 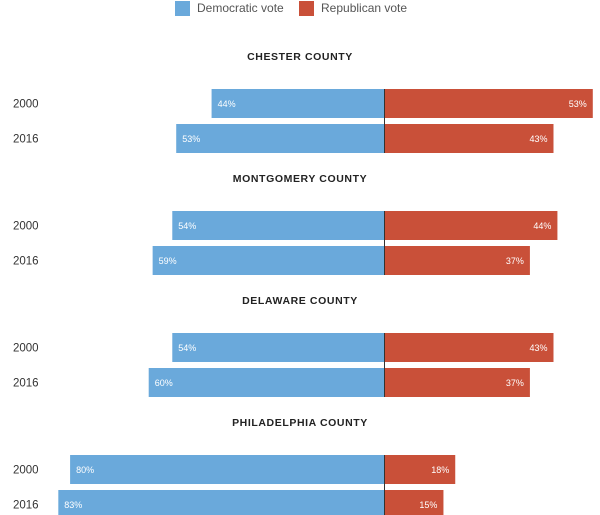 What do you see at coordinates (300, 179) in the screenshot?
I see `panel-title: MONTGOMERY COUNTY` at bounding box center [300, 179].